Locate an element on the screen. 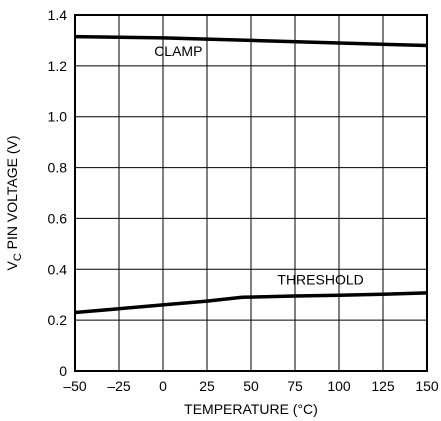 This screenshot has height=421, width=441. y-tick-label: 1.0 is located at coordinates (58, 117).